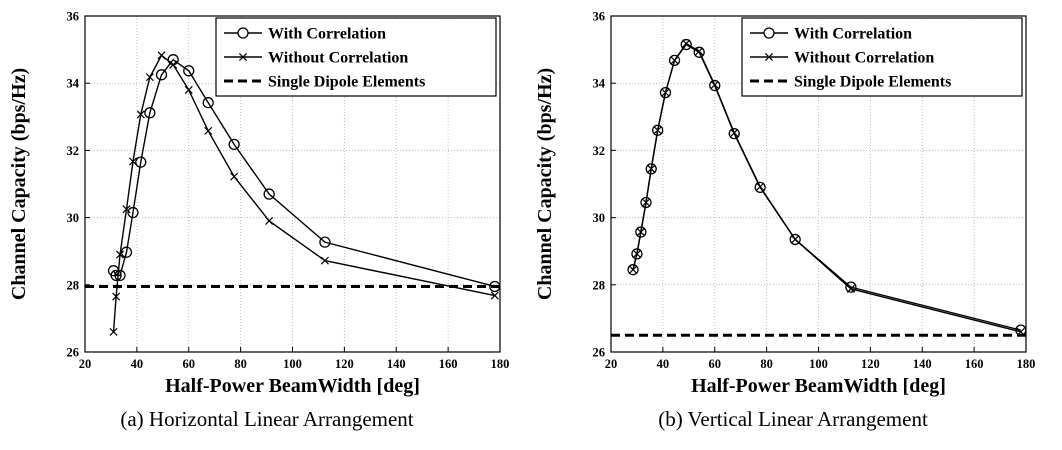 This screenshot has width=1062, height=450. What do you see at coordinates (769, 57) in the screenshot?
I see `legend-marker-x` at bounding box center [769, 57].